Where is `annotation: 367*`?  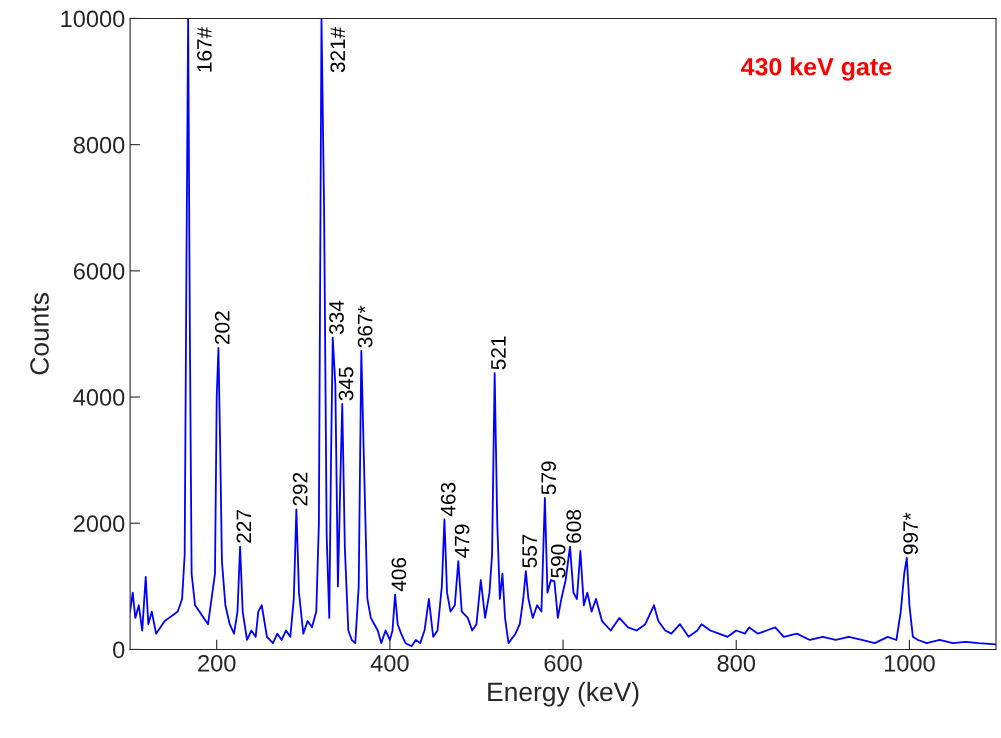 annotation: 367* is located at coordinates (365, 326).